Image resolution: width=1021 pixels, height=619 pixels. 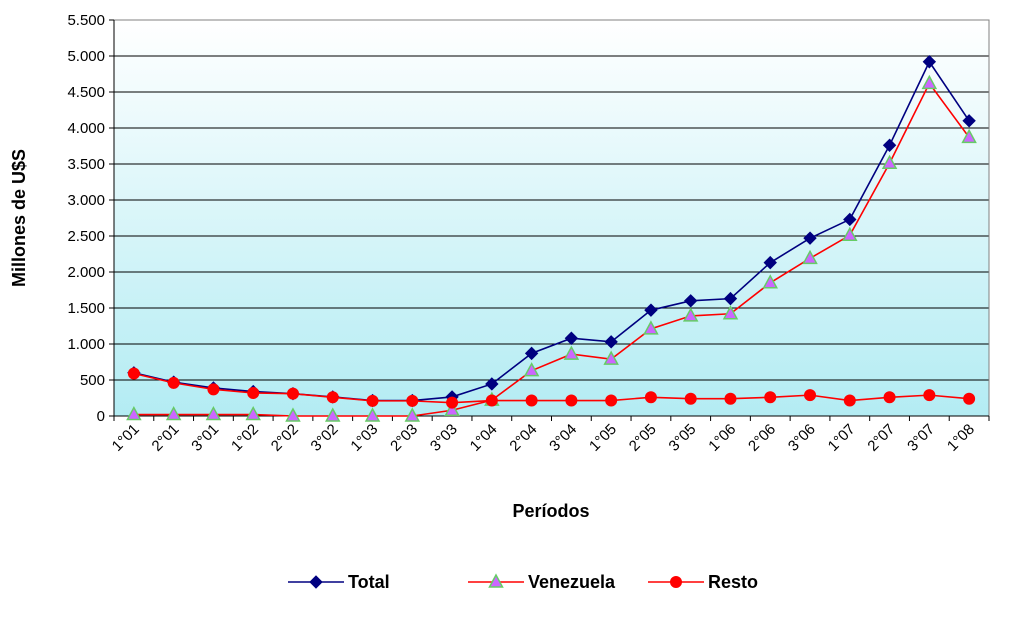 What do you see at coordinates (86, 56) in the screenshot?
I see `y-tick-label: 5.000` at bounding box center [86, 56].